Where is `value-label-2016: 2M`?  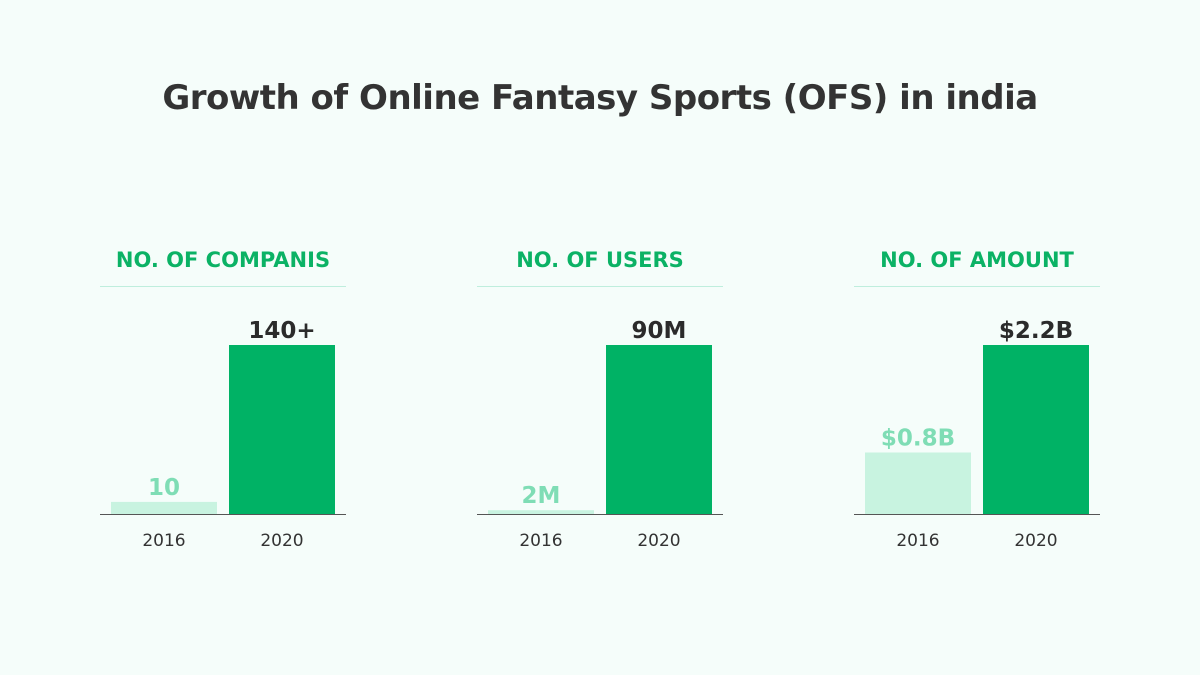
value-label-2016: 2M is located at coordinates (541, 496).